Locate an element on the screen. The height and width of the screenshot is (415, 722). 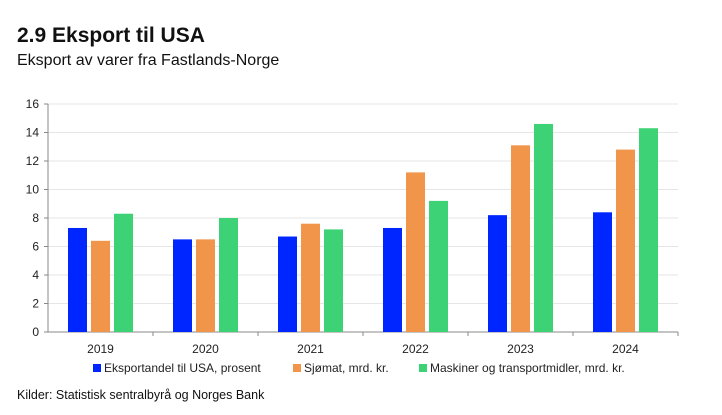
legend-label: Eksportandel til USA, prosent is located at coordinates (182, 368).